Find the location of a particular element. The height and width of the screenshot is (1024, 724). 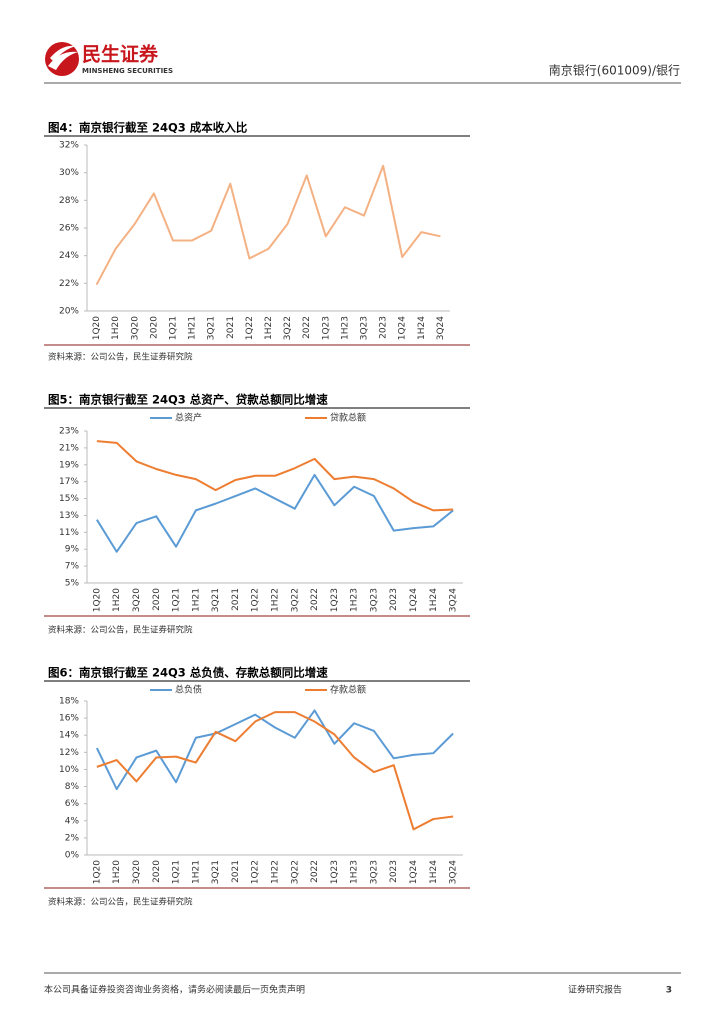

y-tick-label: 10% is located at coordinates (69, 770).